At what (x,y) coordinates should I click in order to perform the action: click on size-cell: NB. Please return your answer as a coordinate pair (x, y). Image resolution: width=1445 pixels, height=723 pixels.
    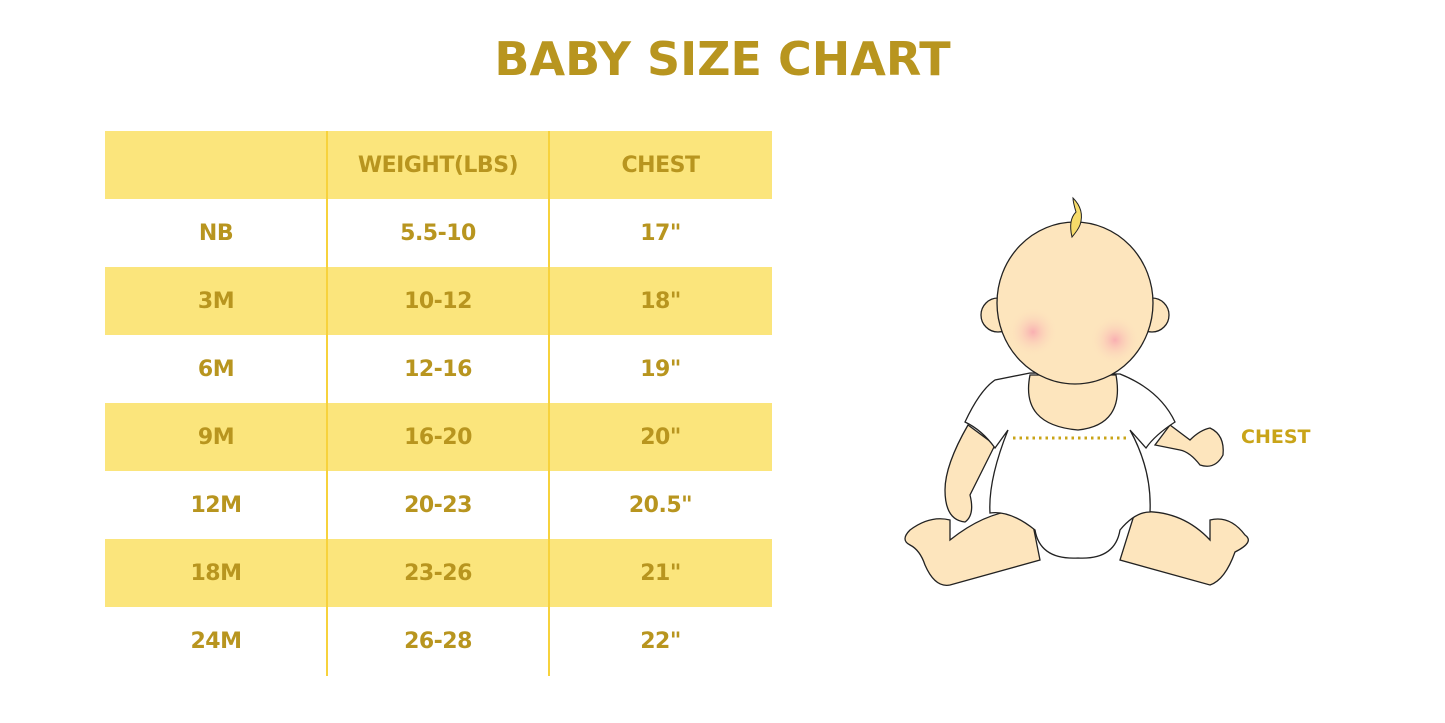
    Looking at the image, I should click on (216, 233).